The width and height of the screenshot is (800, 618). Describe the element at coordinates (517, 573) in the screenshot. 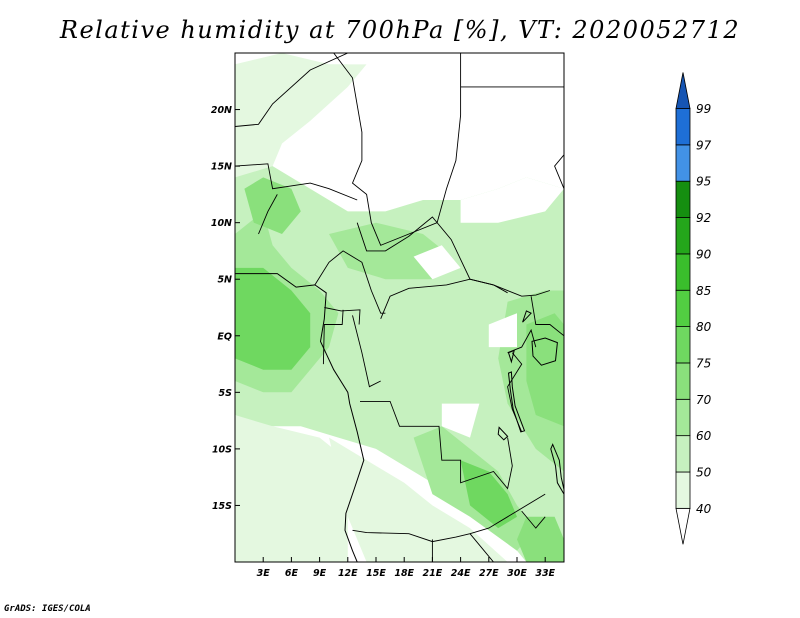

I see `x-tick-label: 30E` at that location.